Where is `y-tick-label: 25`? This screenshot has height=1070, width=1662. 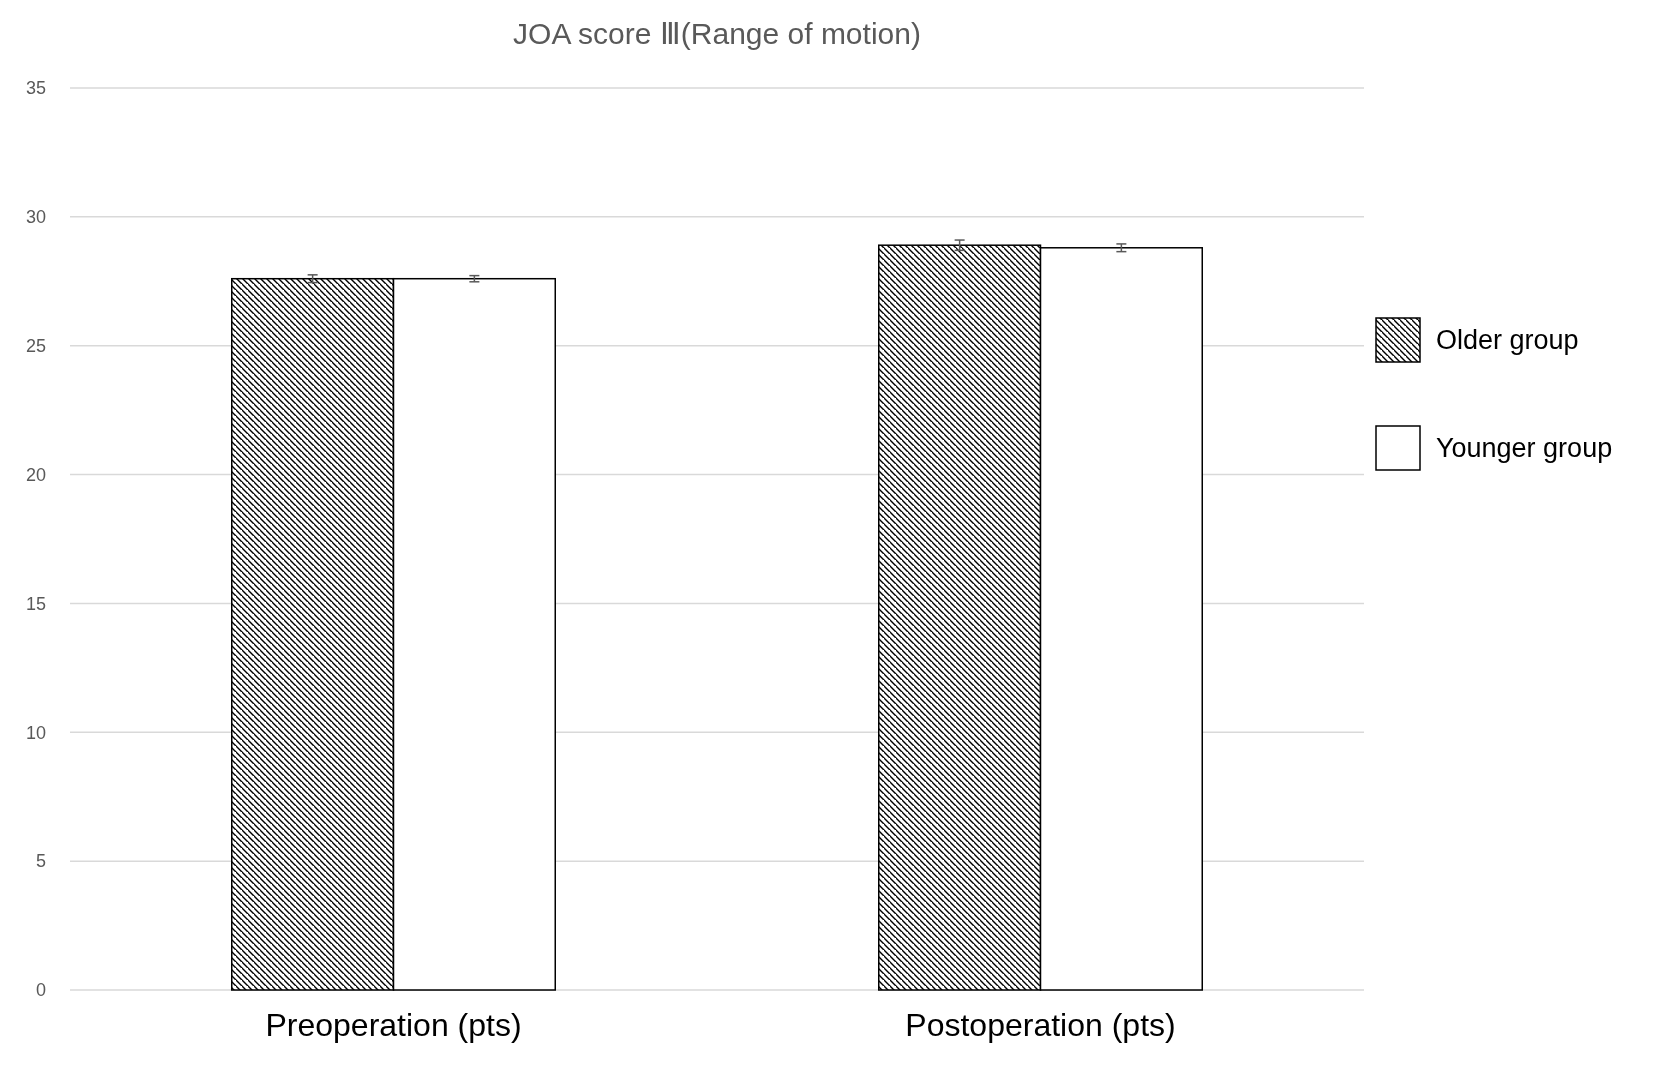
y-tick-label: 25 is located at coordinates (35, 346).